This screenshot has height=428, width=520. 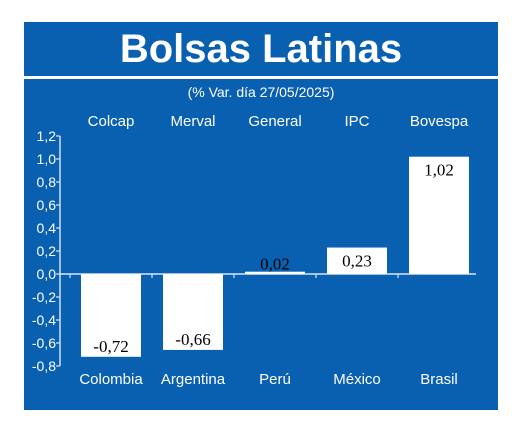 What do you see at coordinates (47, 205) in the screenshot?
I see `y-tick-label: 0,6` at bounding box center [47, 205].